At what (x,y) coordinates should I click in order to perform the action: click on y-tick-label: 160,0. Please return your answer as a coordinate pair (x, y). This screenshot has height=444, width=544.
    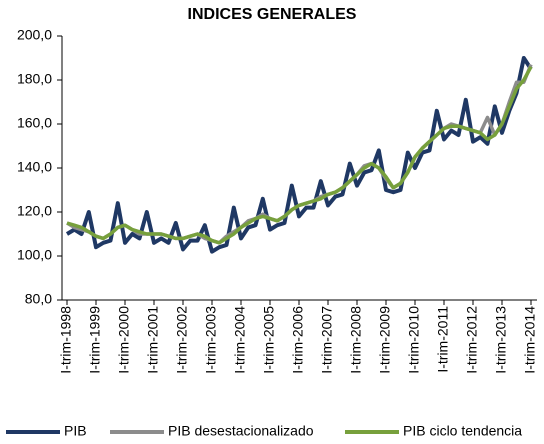
    Looking at the image, I should click on (34, 123).